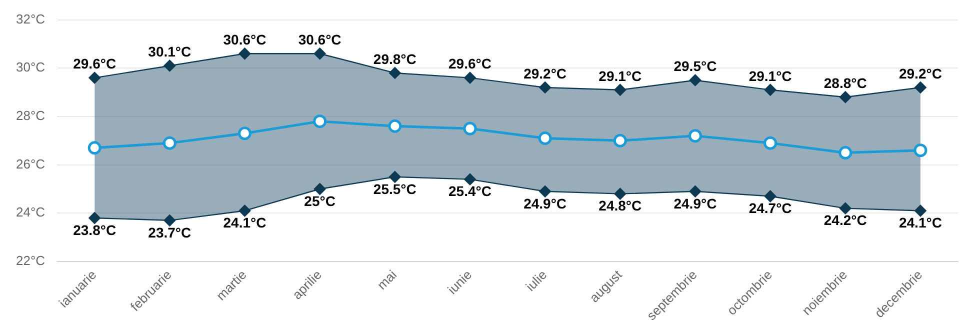  What do you see at coordinates (31, 212) in the screenshot?
I see `y-tick-label: 24°C` at bounding box center [31, 212].